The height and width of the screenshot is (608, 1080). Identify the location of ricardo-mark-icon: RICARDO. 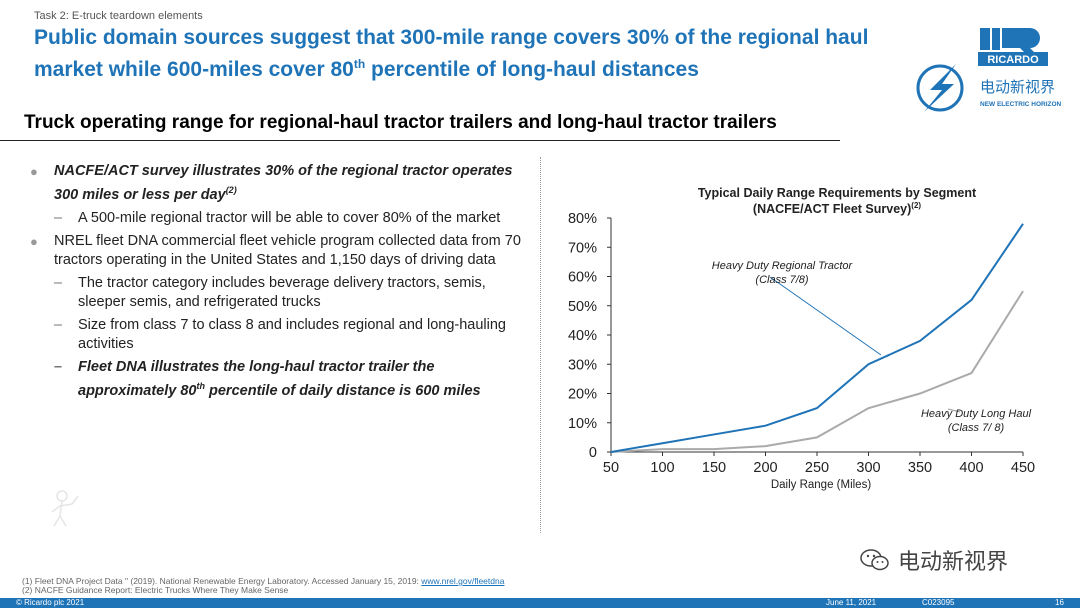
(1013, 47).